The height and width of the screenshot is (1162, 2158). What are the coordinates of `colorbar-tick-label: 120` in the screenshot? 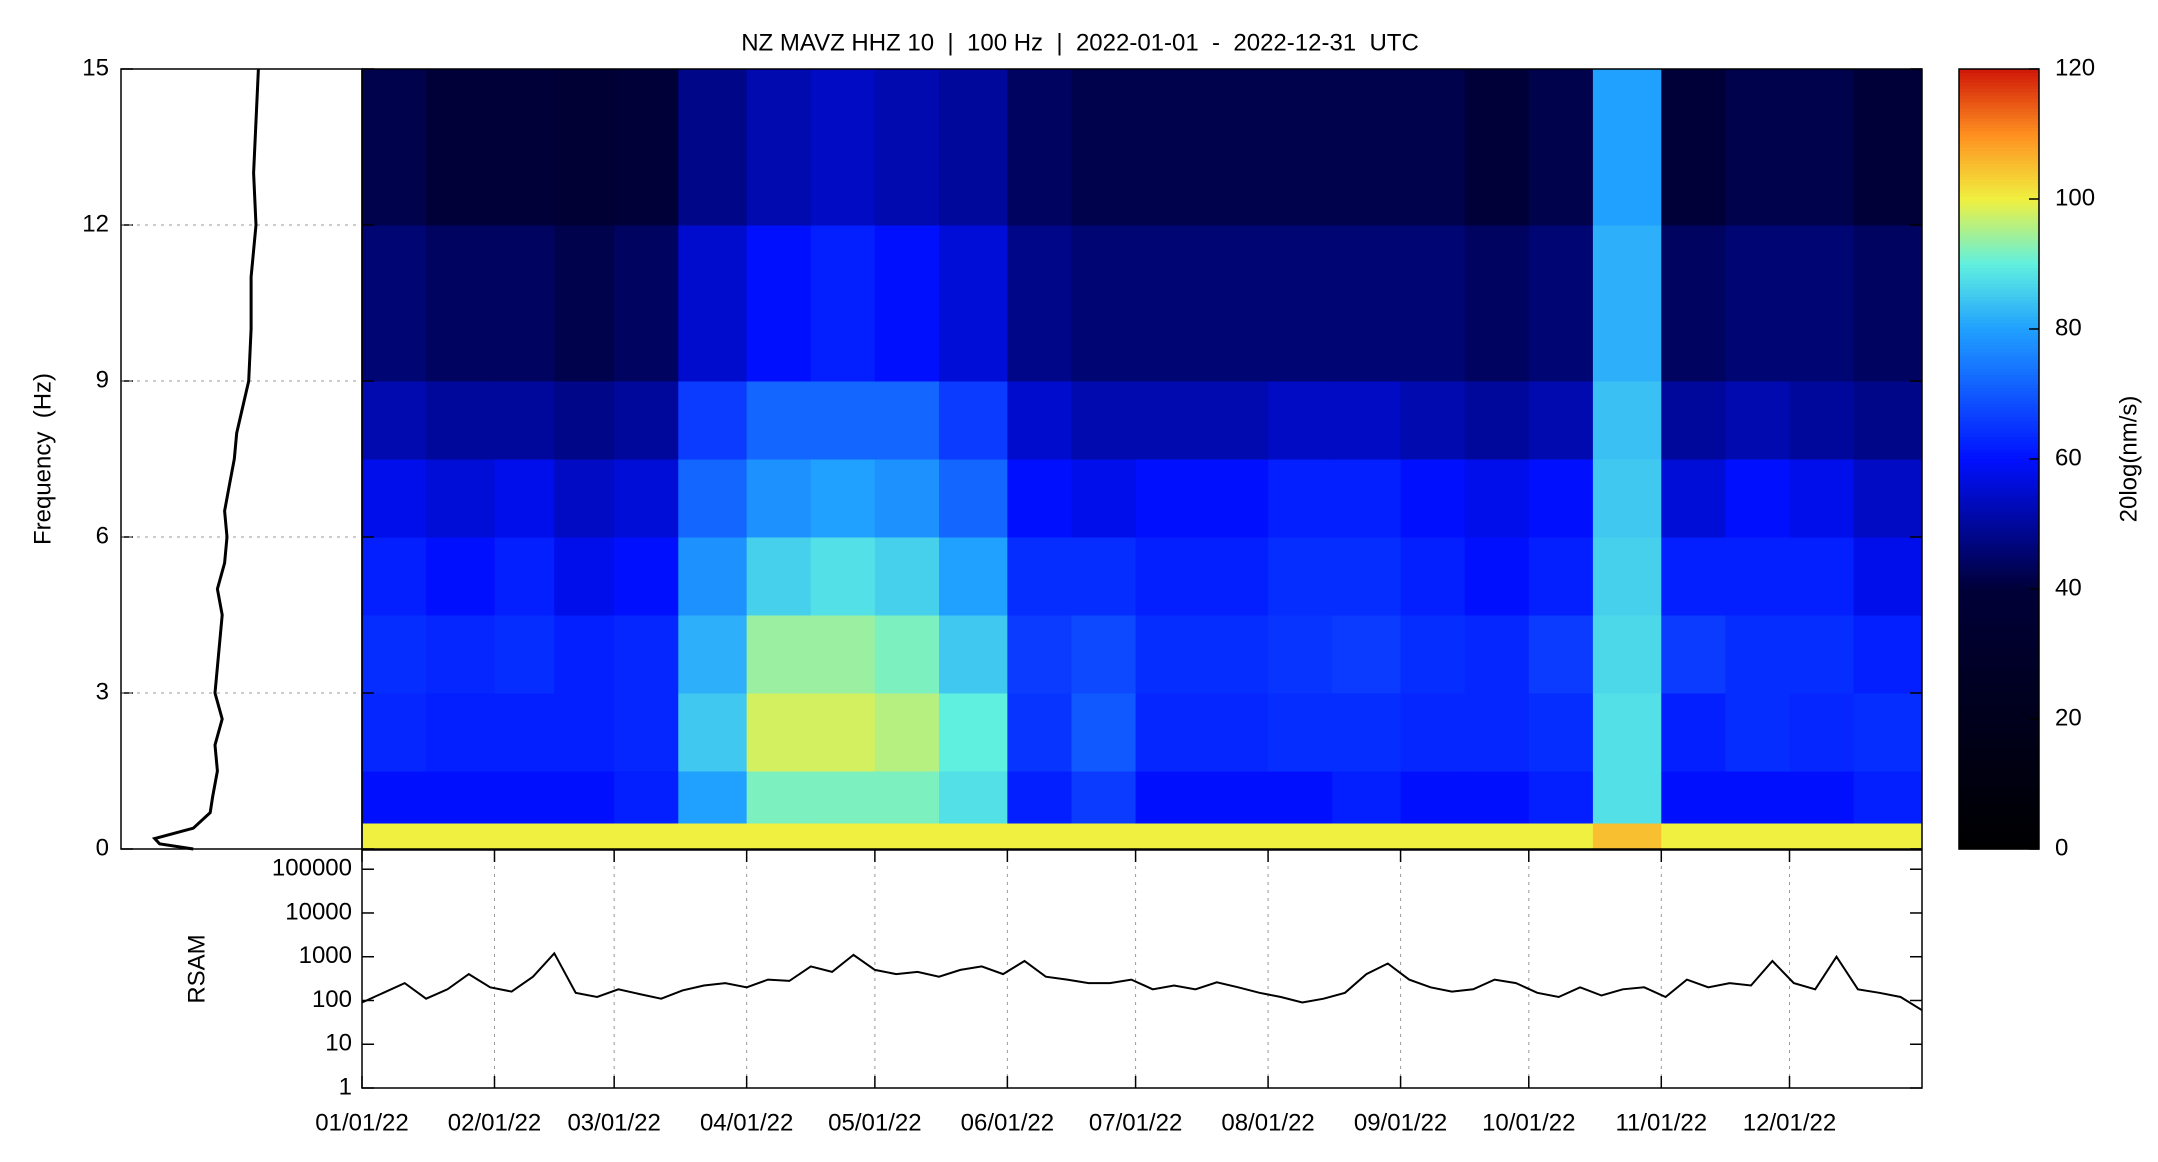 It's located at (2075, 67).